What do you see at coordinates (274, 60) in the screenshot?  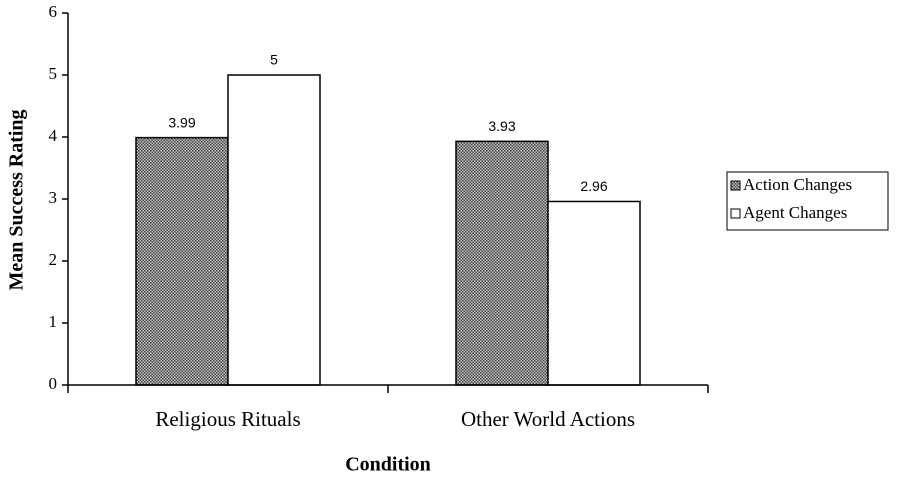 I see `value-label: 5` at bounding box center [274, 60].